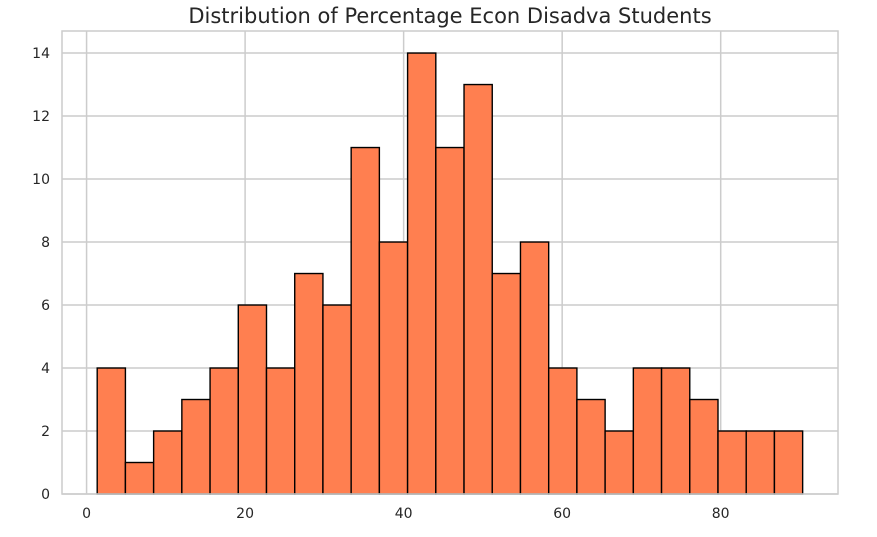 Image resolution: width=877 pixels, height=537 pixels. What do you see at coordinates (245, 514) in the screenshot?
I see `x-tick-label: 20` at bounding box center [245, 514].